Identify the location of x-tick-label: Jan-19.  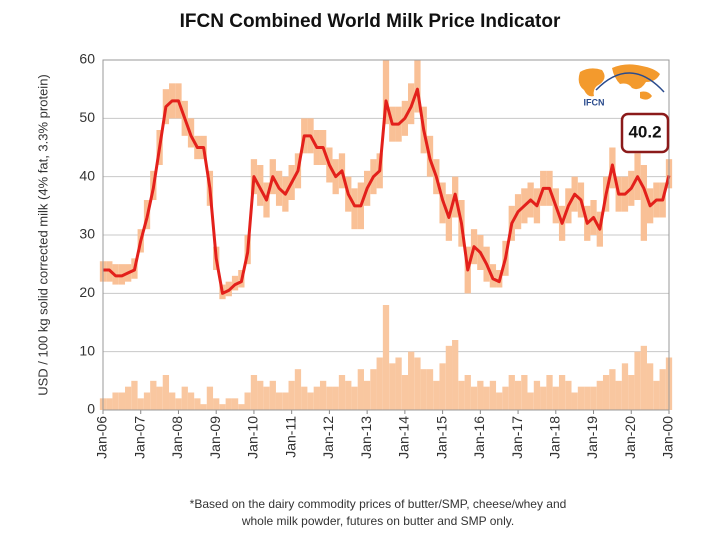
(592, 437).